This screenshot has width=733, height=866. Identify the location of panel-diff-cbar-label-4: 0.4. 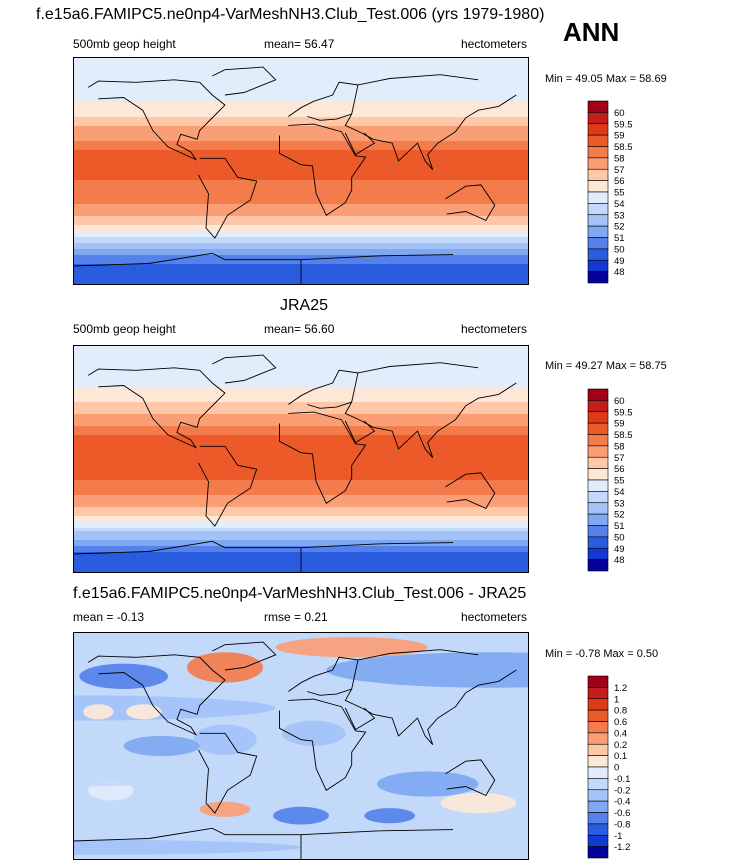
(620, 733).